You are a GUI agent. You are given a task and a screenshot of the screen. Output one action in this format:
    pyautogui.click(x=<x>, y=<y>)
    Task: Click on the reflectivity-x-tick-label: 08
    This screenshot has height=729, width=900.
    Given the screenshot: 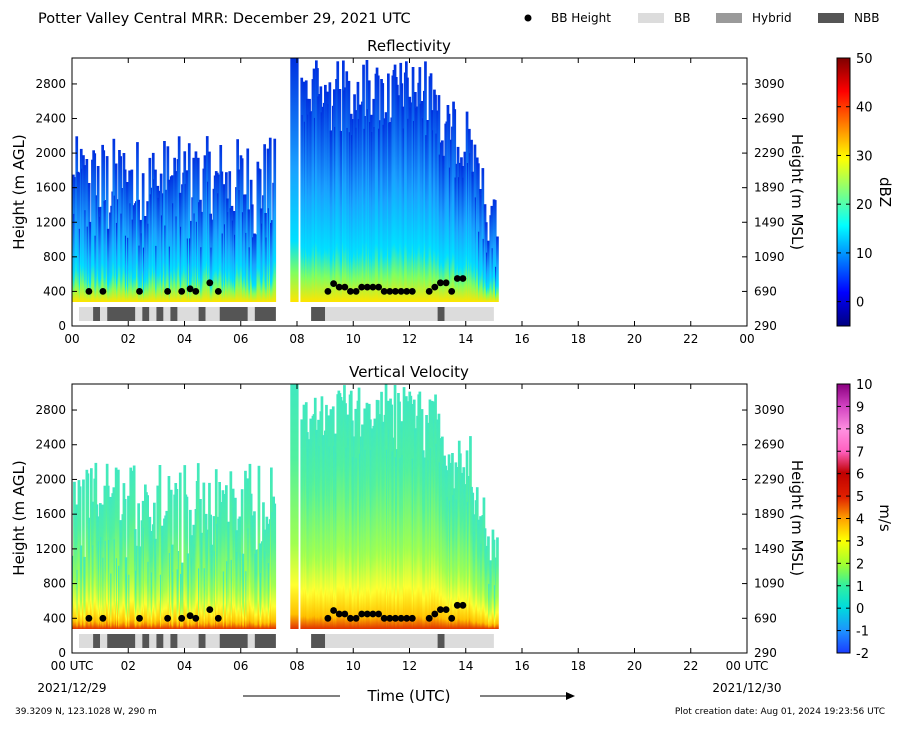 What is the action you would take?
    pyautogui.click(x=296, y=339)
    